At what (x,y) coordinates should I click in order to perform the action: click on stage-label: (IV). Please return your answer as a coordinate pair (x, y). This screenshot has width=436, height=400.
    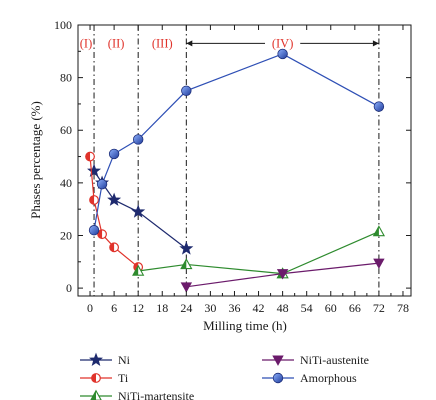
    Looking at the image, I should click on (283, 43).